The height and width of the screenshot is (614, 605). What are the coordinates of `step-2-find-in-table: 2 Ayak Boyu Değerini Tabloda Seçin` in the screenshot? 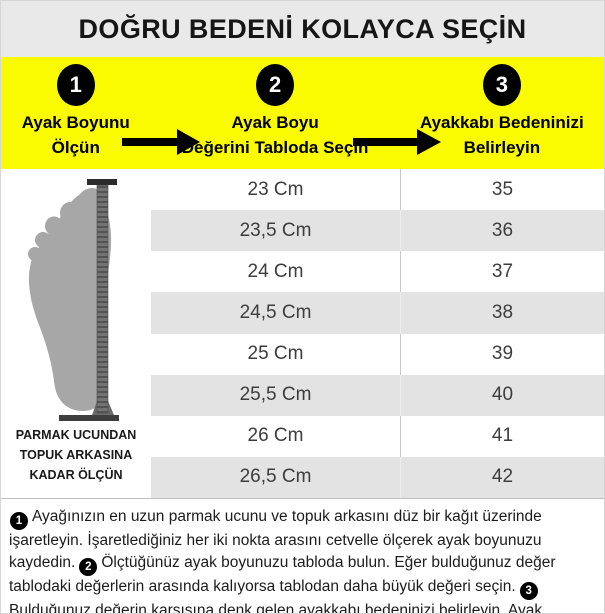 It's located at (275, 113).